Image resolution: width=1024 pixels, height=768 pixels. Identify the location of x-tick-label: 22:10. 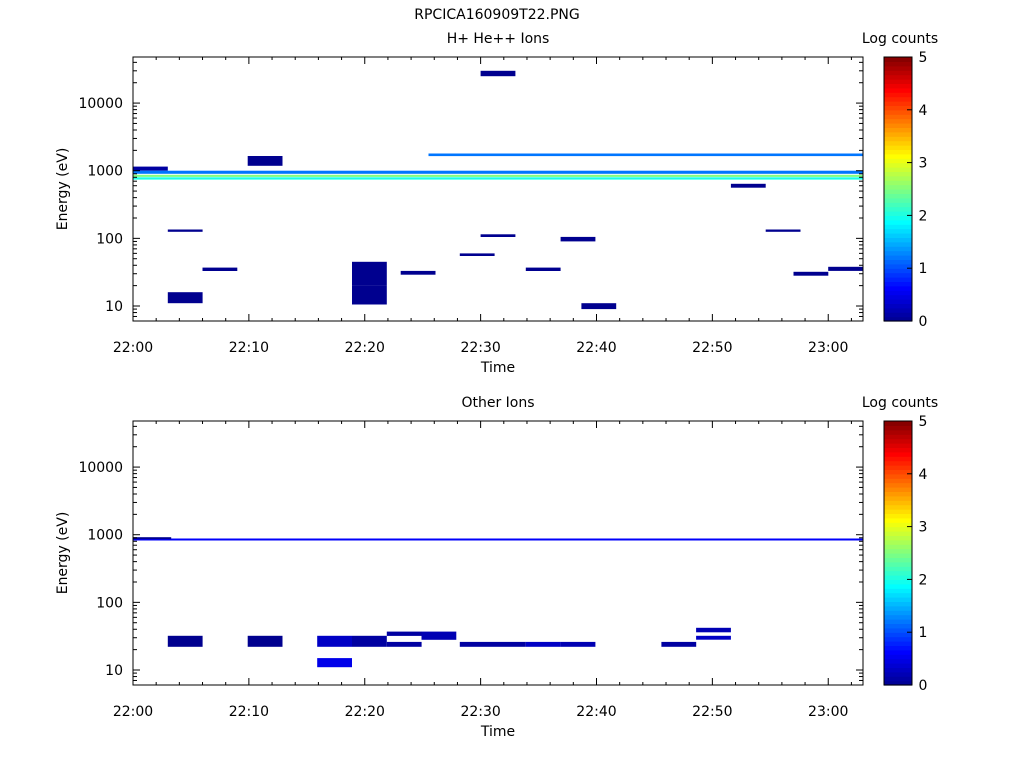
(249, 712).